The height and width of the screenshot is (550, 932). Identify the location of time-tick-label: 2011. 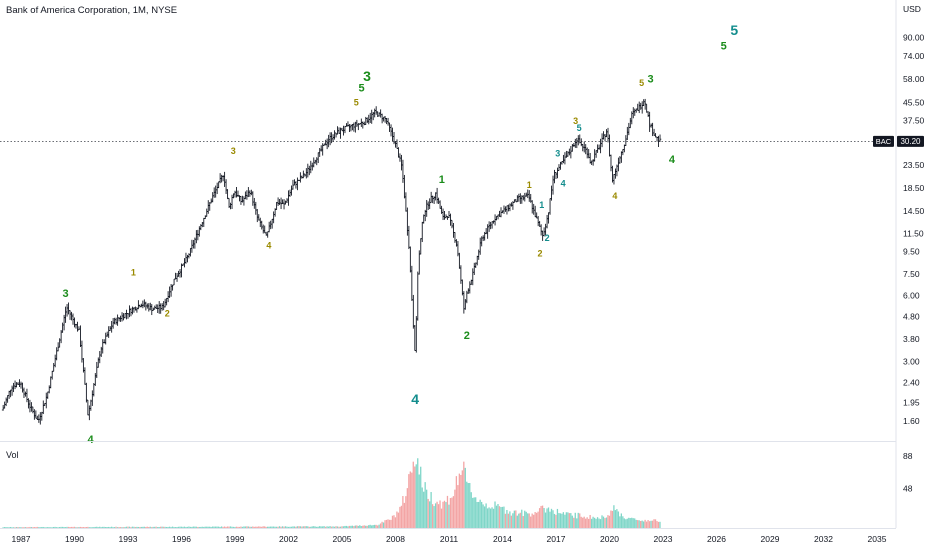
(449, 539).